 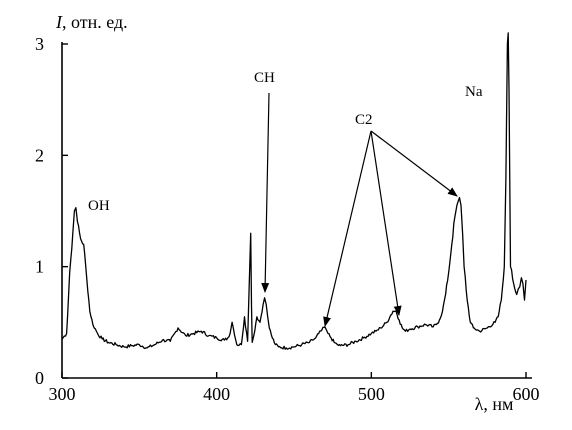 What do you see at coordinates (371, 394) in the screenshot?
I see `x-tick-label: 500` at bounding box center [371, 394].